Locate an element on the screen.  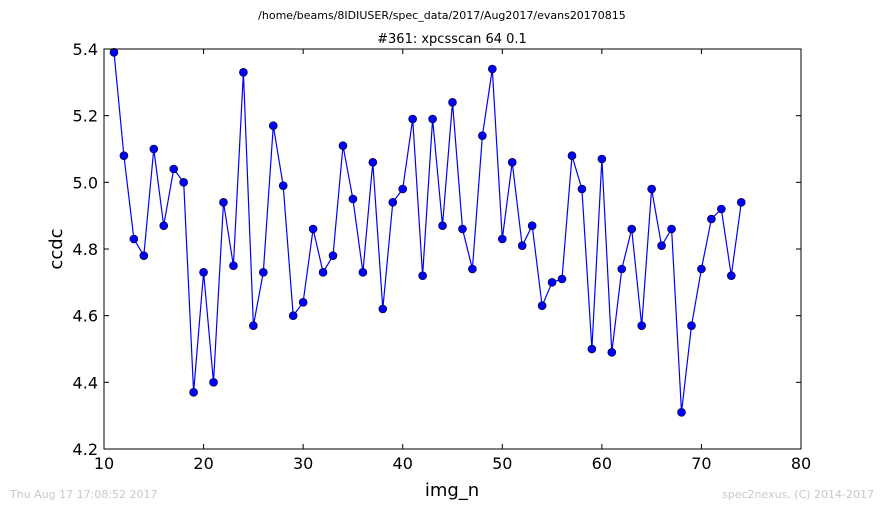
x-tick-label: 40 is located at coordinates (403, 463).